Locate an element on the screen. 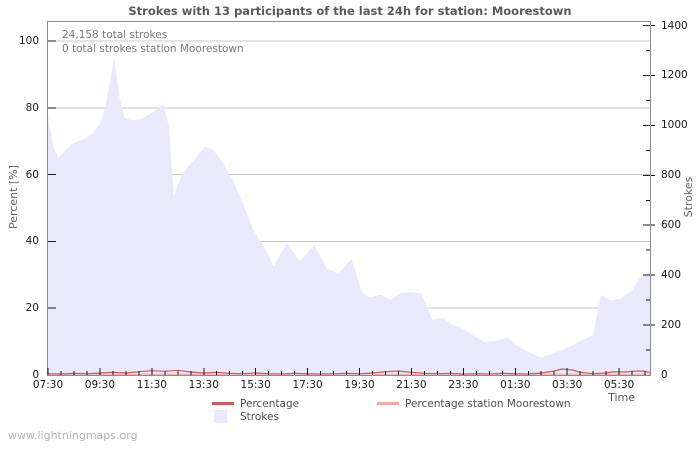 This screenshot has width=700, height=450. legend-label-station-percentage: Percentage station Moorestown is located at coordinates (488, 404).